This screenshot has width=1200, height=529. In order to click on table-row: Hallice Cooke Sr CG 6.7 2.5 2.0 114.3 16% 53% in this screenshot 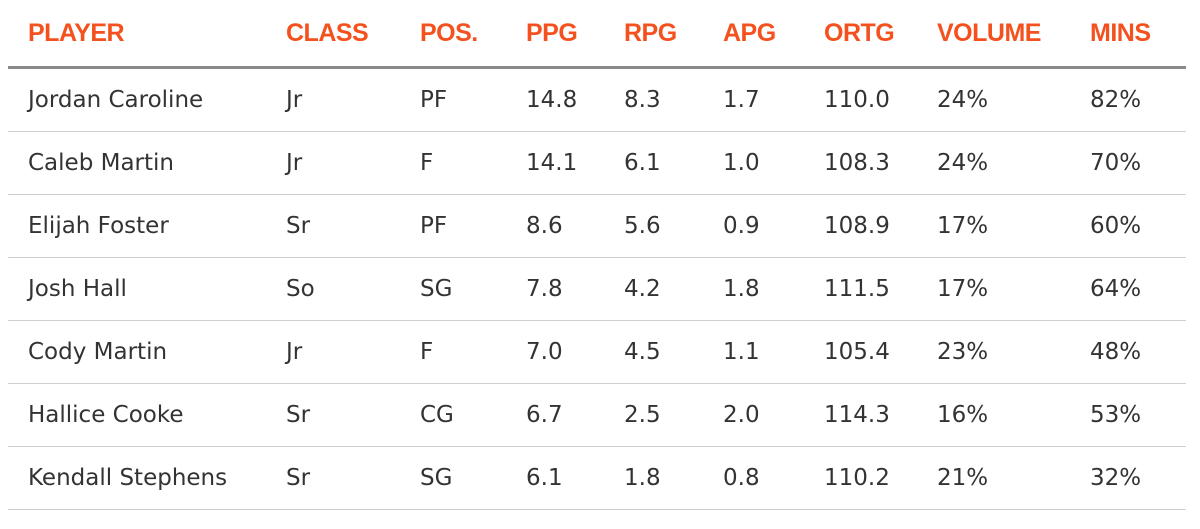, I will do `click(597, 415)`.